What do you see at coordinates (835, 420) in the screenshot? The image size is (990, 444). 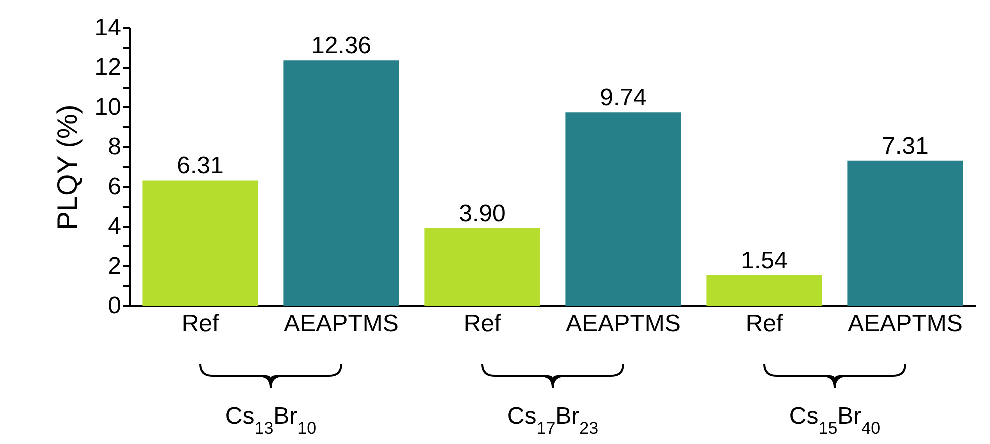 I see `text: Cs$_{15}$Br$_{40}$` at bounding box center [835, 420].